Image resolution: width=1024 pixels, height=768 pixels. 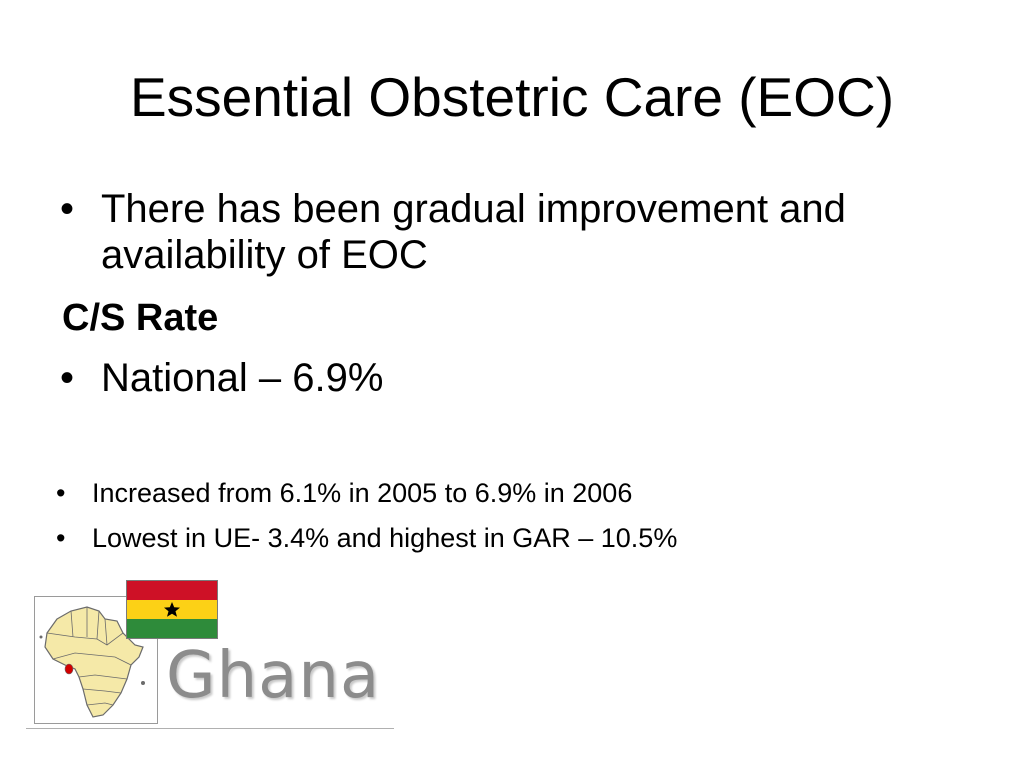 I want to click on ghana-flag-icon, so click(x=172, y=609).